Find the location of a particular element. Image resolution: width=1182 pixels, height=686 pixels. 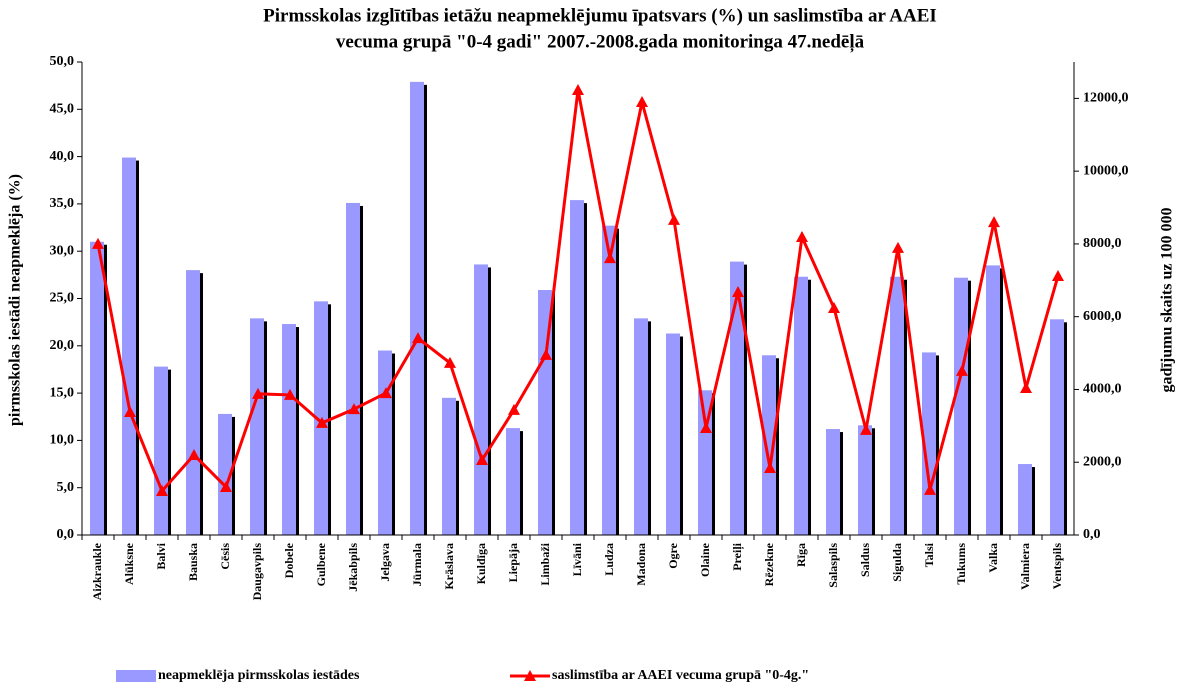

x-tick-label: Sigulda is located at coordinates (897, 562).